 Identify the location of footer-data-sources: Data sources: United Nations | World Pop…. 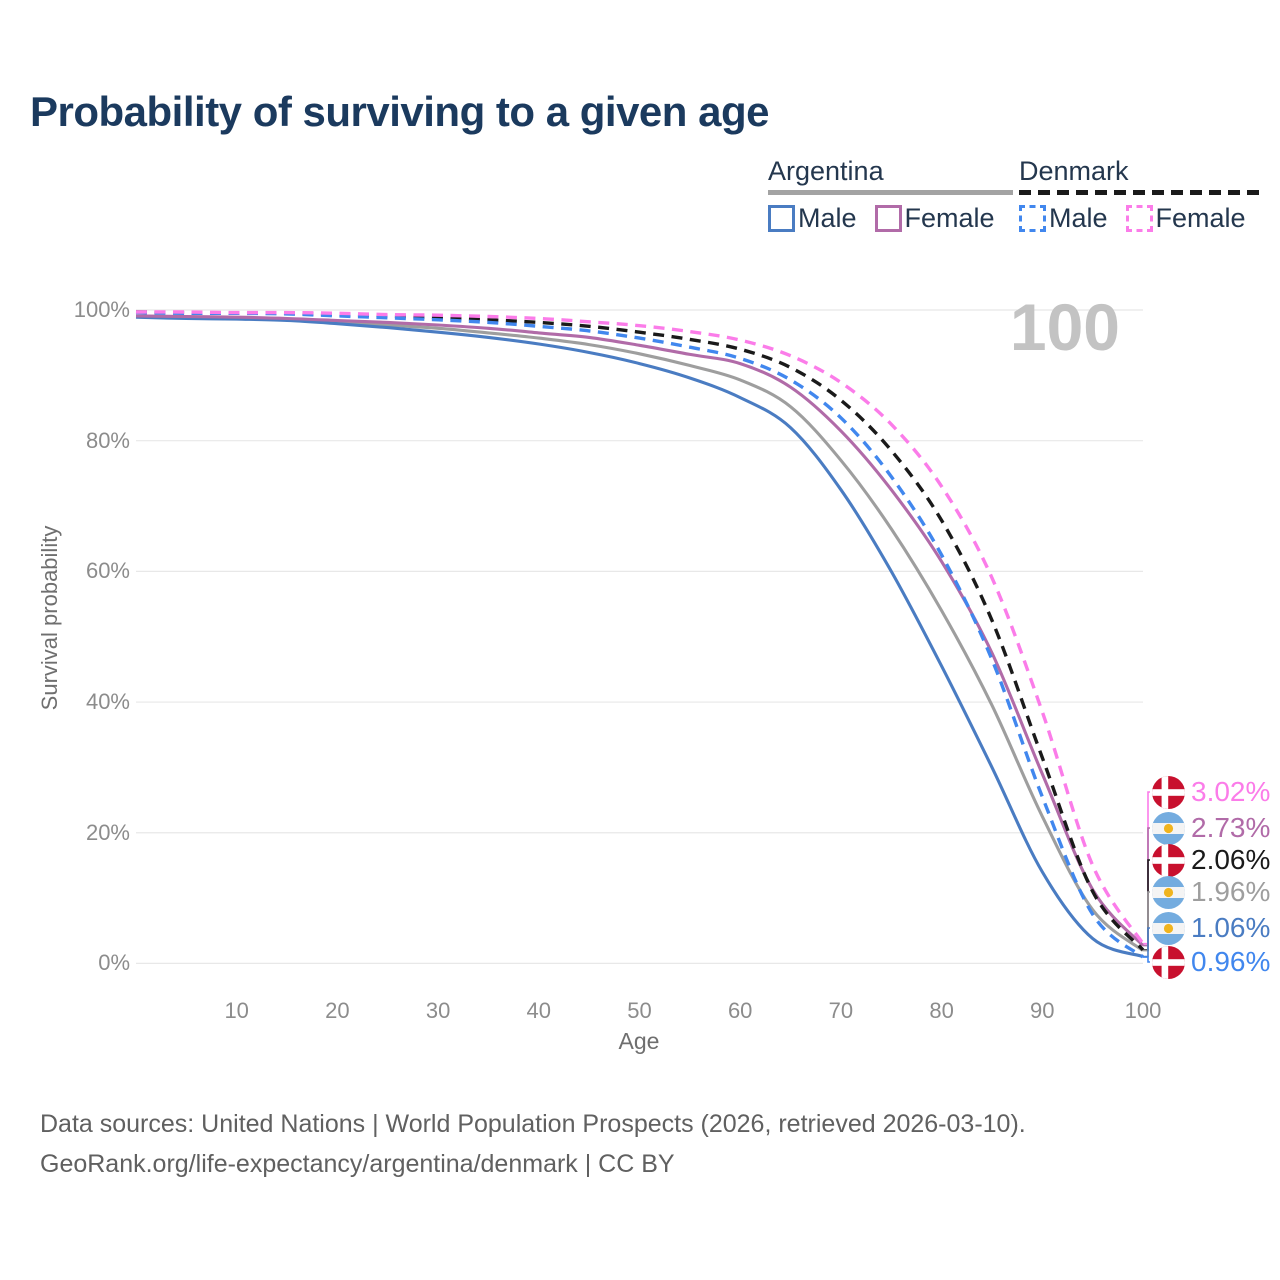
(533, 1124).